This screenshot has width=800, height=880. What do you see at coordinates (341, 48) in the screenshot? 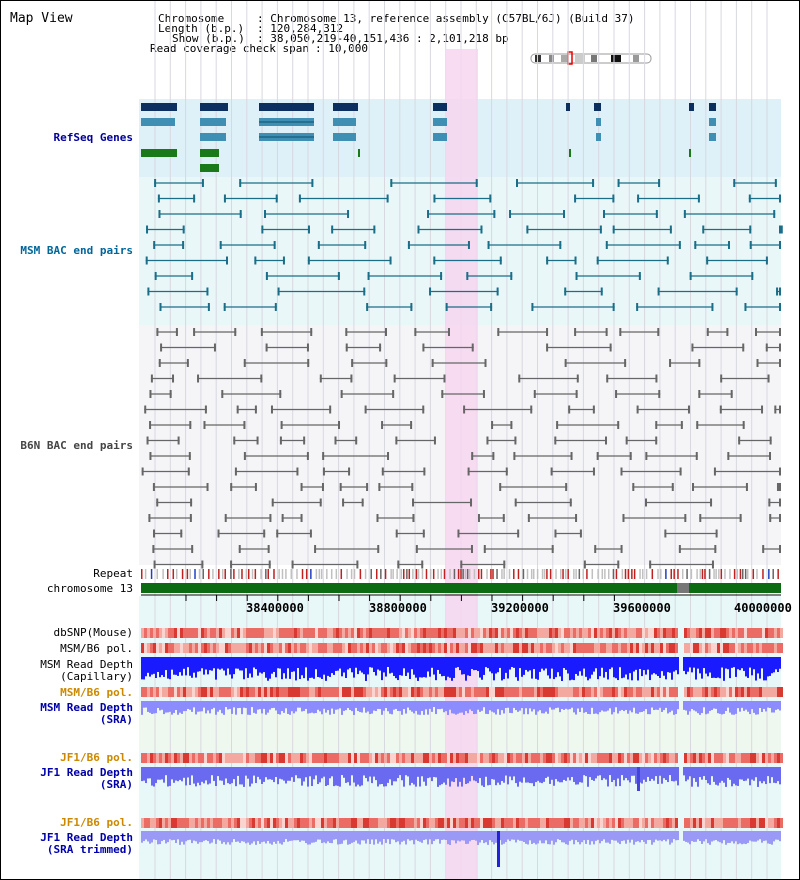
I see `span-value: : 10,000` at bounding box center [341, 48].